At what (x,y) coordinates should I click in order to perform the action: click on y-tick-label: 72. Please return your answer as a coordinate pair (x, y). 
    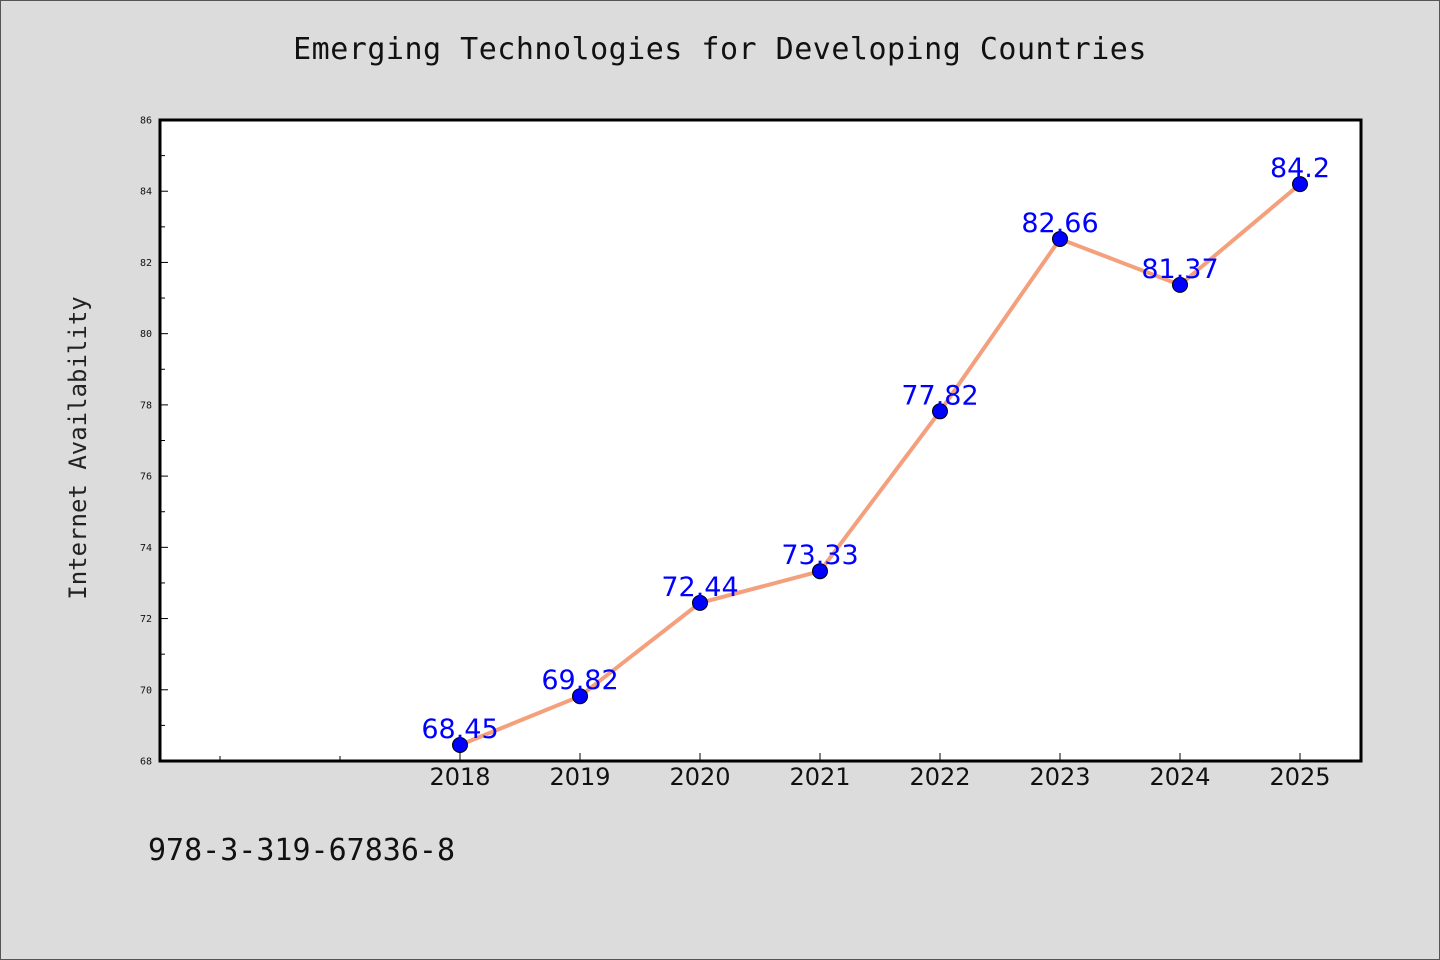
    Looking at the image, I should click on (146, 619).